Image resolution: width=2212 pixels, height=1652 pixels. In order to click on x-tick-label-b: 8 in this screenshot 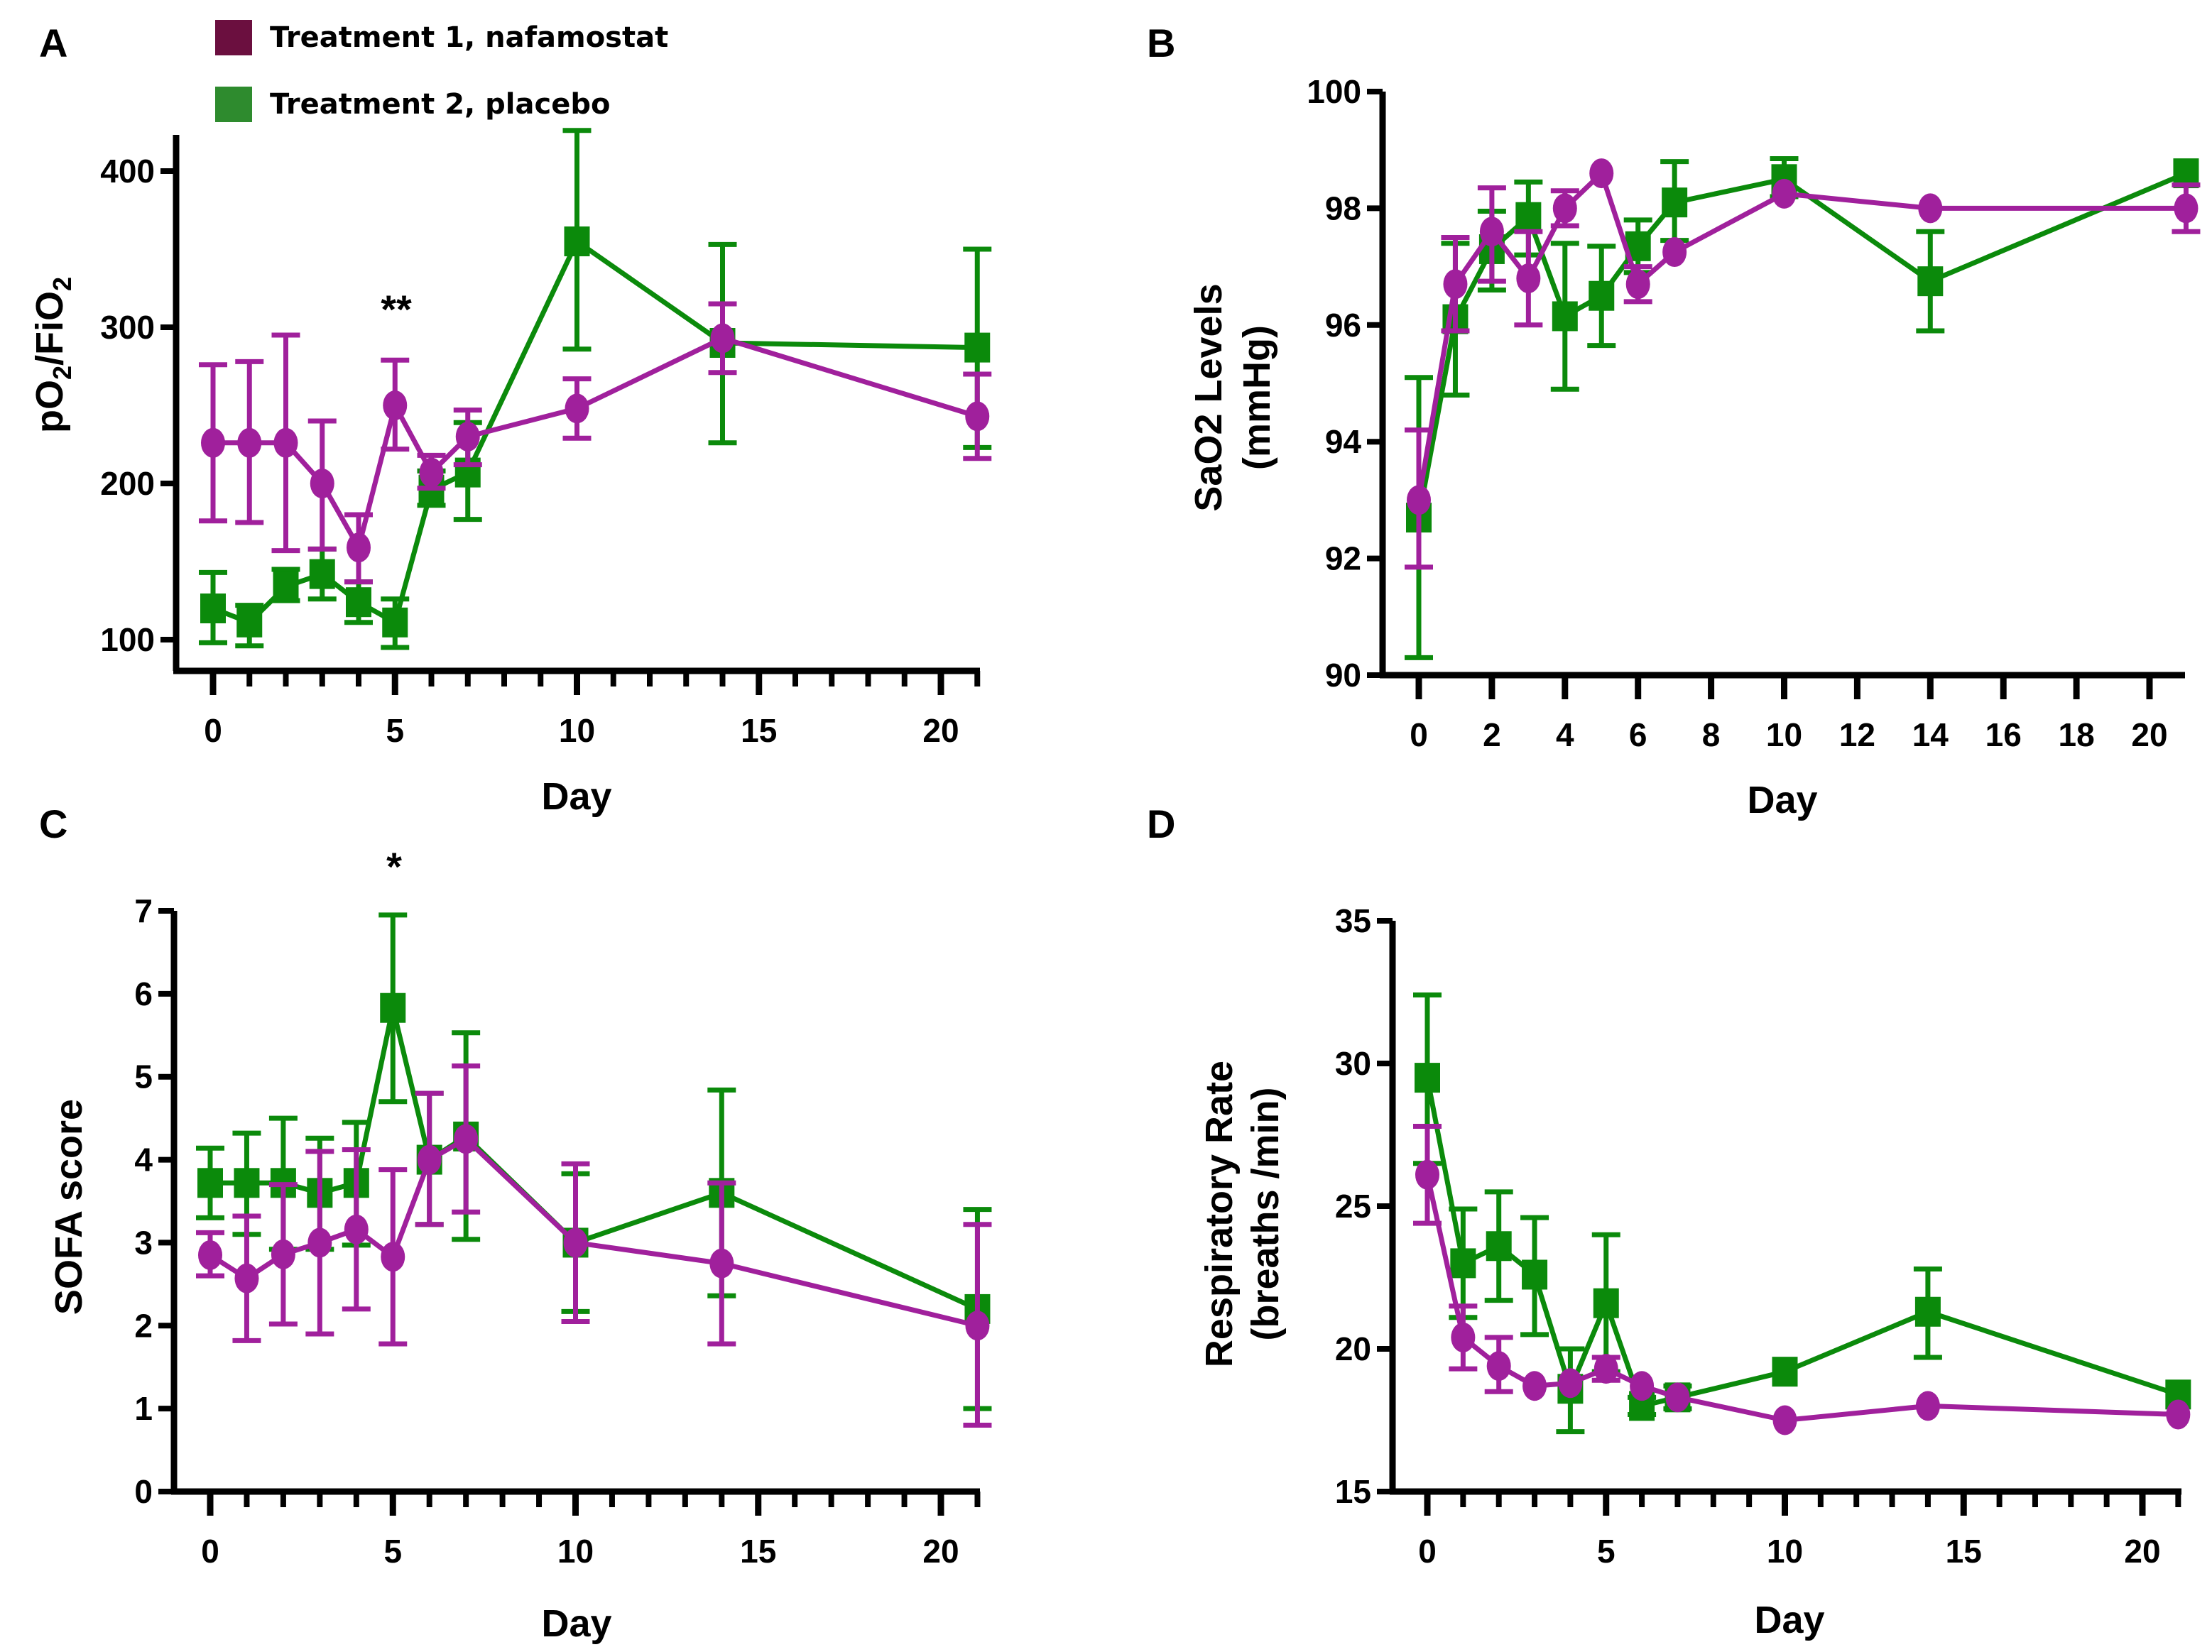, I will do `click(1711, 735)`.